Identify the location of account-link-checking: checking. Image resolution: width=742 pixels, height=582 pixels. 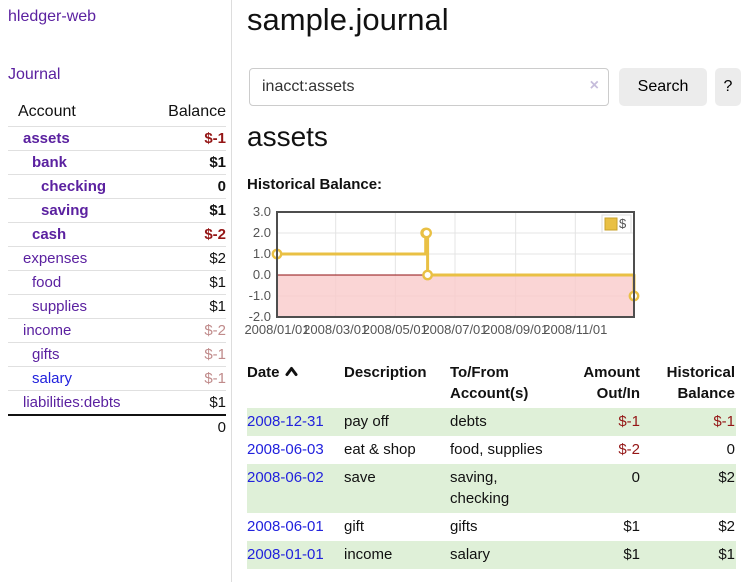
(74, 186).